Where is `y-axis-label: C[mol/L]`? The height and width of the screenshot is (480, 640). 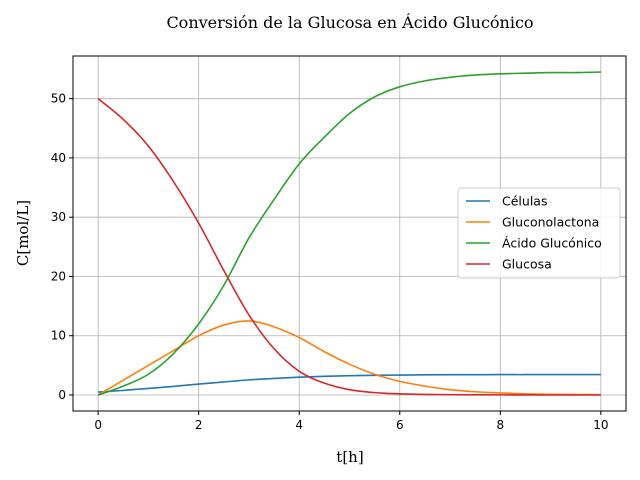
y-axis-label: C[mol/L] is located at coordinates (23, 233).